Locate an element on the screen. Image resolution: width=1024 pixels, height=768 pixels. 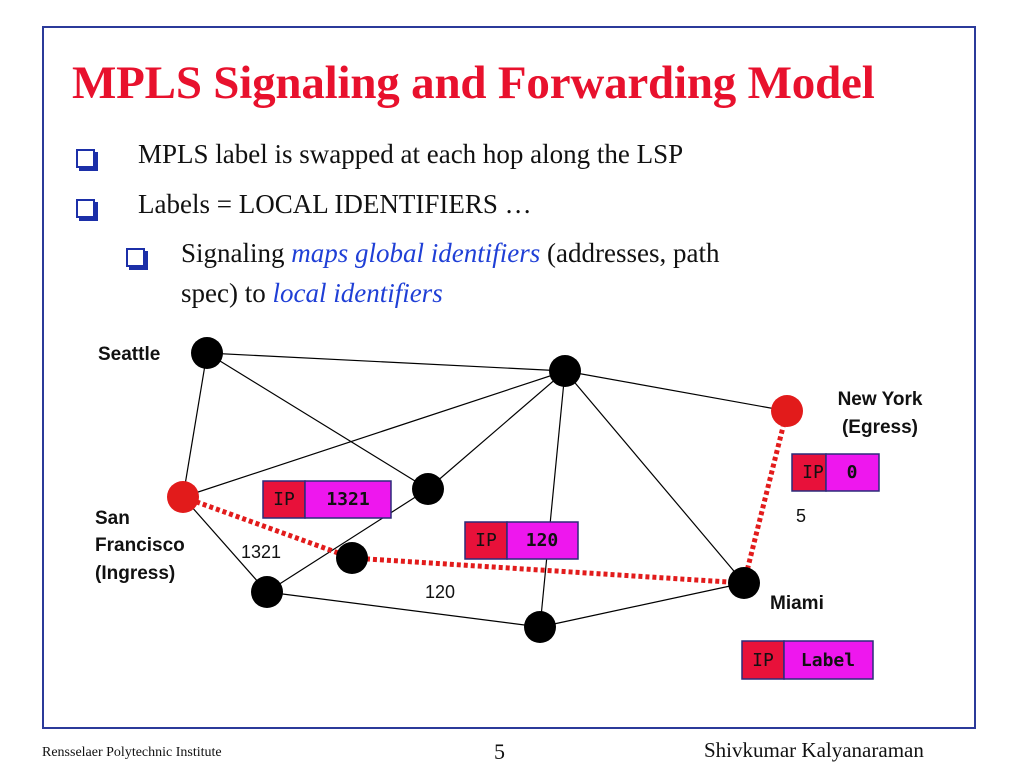
label-text: 0 is located at coordinates (852, 472).